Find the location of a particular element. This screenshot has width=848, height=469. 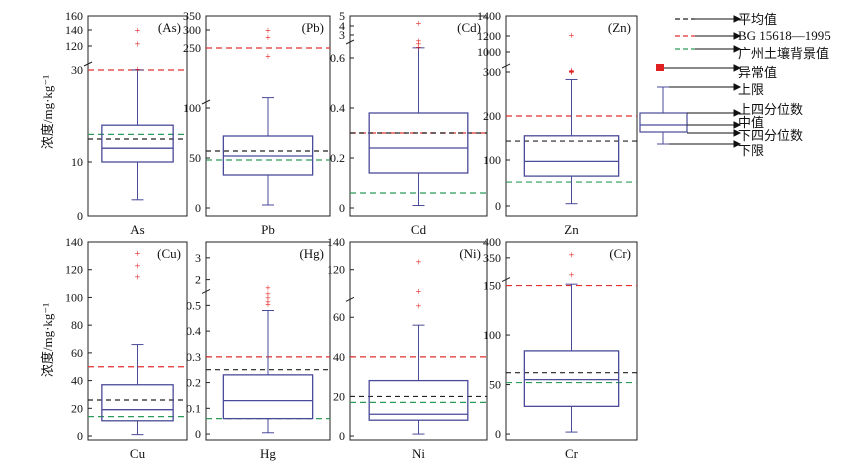

panel-frame-pb is located at coordinates (268, 116).